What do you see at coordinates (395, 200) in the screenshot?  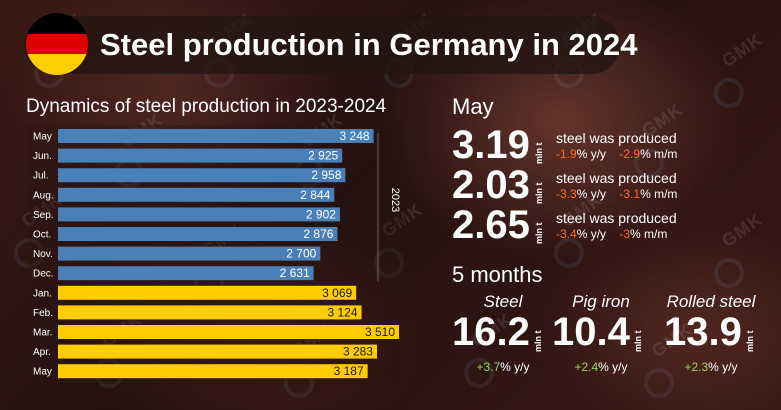 I see `year-label: 2023` at bounding box center [395, 200].